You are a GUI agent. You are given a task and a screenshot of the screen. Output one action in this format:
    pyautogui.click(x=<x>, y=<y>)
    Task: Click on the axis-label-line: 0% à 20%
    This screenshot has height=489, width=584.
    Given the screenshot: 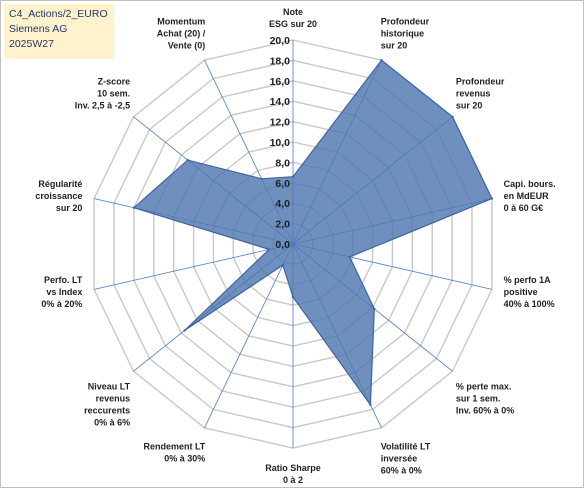 What is the action you would take?
    pyautogui.click(x=61, y=304)
    